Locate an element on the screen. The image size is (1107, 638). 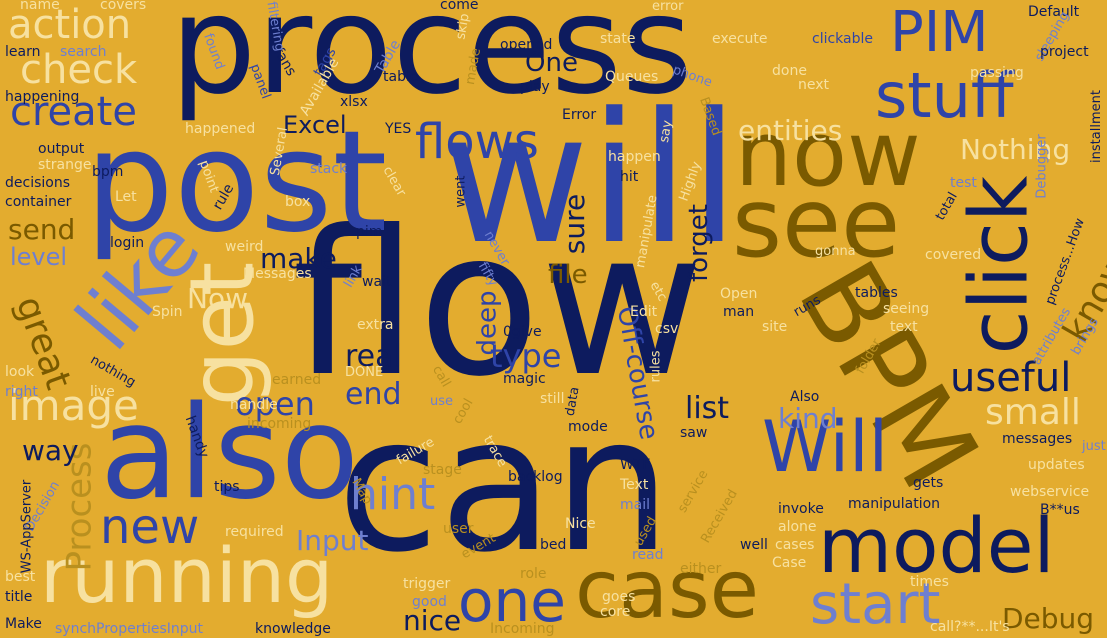
word-rules: rules is located at coordinates (656, 366).